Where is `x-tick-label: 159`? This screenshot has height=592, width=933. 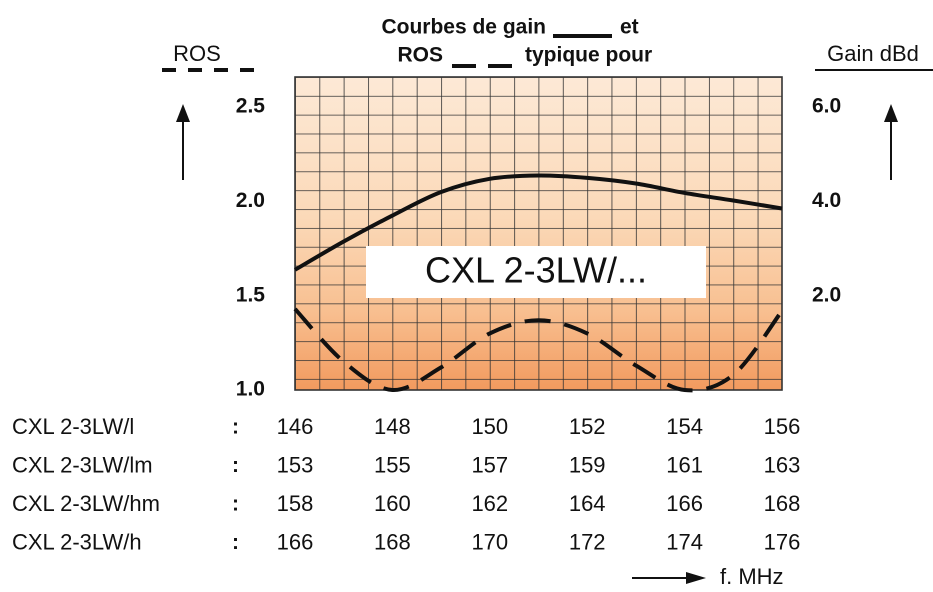
x-tick-label: 159 is located at coordinates (587, 464).